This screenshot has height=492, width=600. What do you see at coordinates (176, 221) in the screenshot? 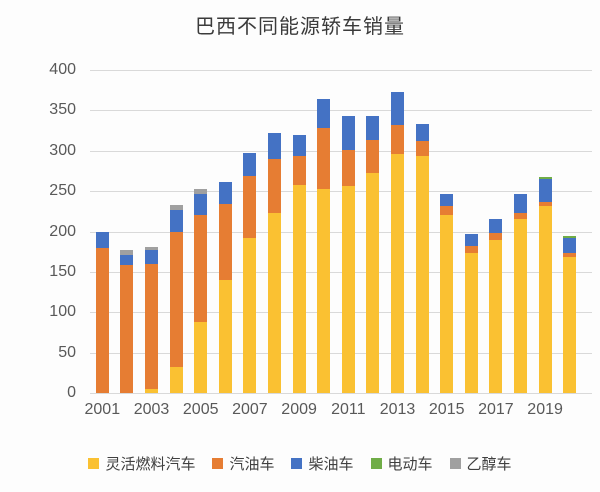
I see `bar-segment-柴油车-2004` at bounding box center [176, 221].